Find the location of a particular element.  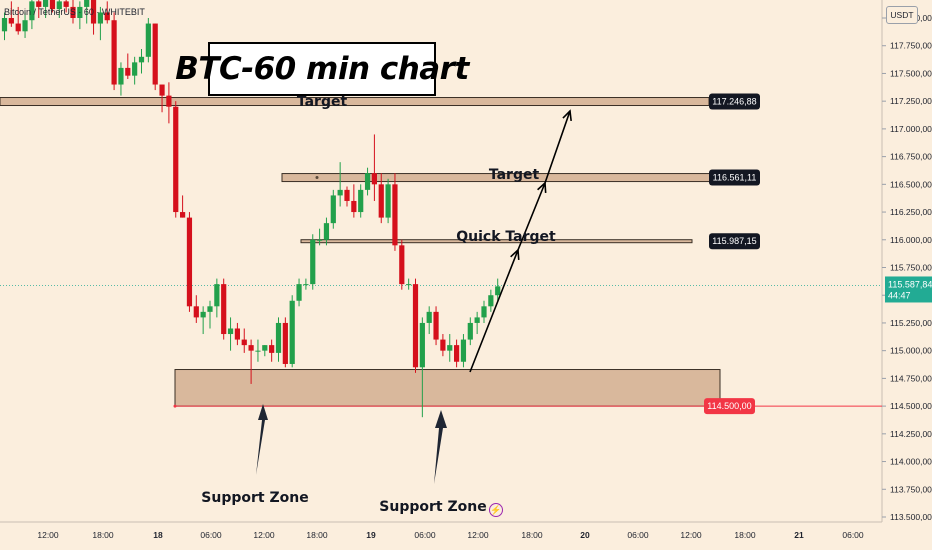

level-price-tag: 117.246,88 is located at coordinates (734, 101).